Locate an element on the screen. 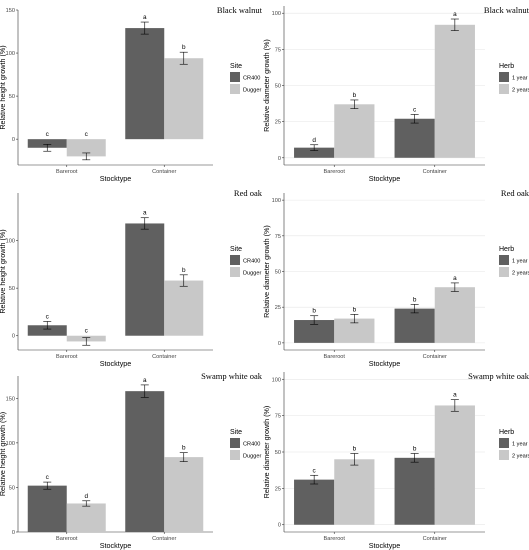  panel-title: Black walnut is located at coordinates (506, 10).